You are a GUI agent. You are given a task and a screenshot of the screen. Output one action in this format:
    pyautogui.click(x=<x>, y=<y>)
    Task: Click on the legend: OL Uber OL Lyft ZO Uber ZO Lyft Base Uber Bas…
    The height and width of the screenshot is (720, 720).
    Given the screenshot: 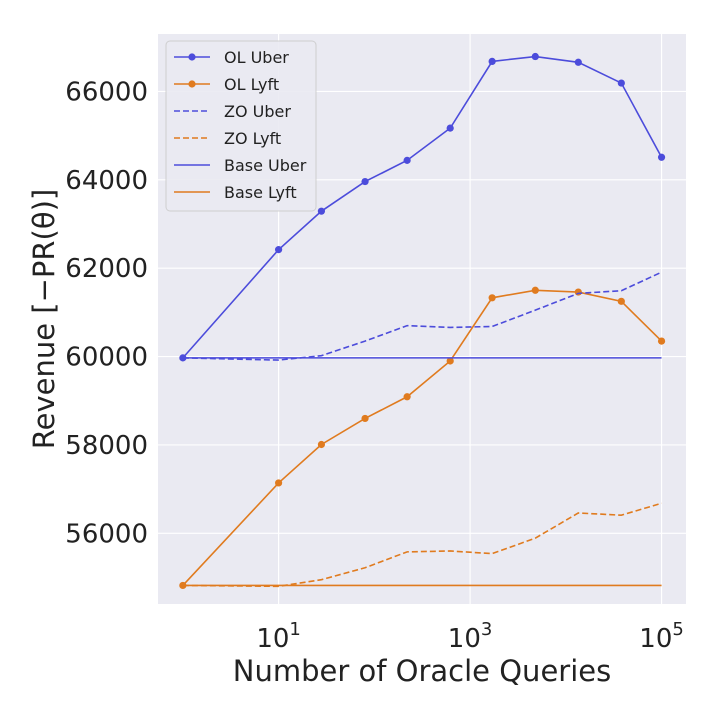 What is the action you would take?
    pyautogui.click(x=241, y=126)
    